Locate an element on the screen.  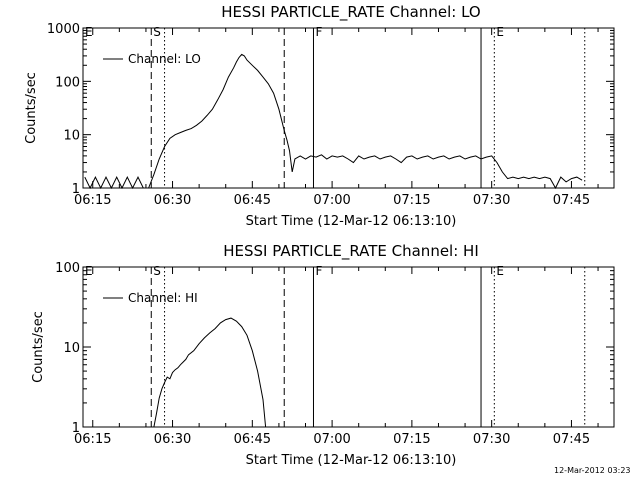
y-tick-label: 1000 is located at coordinates (63, 29).